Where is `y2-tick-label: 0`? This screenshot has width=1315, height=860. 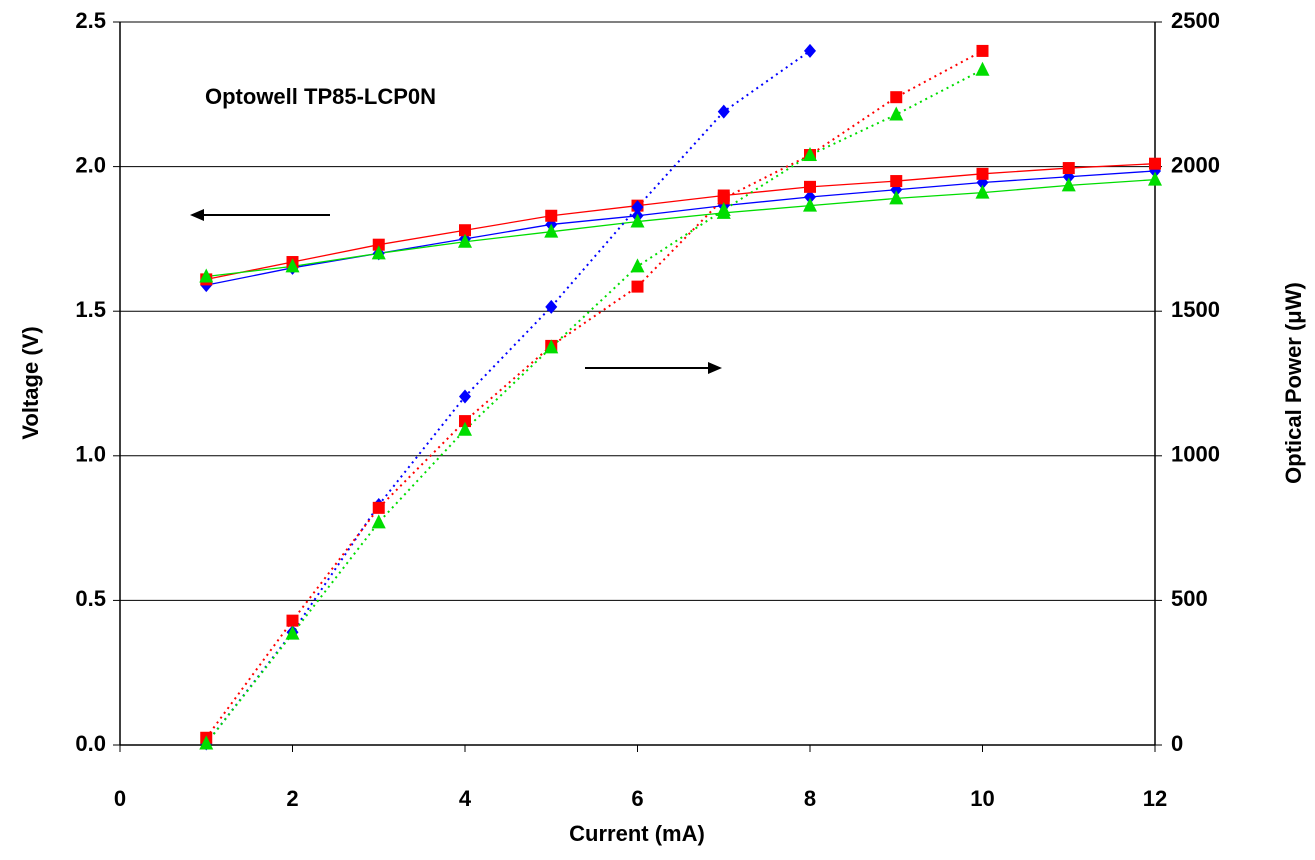
y2-tick-label: 0 is located at coordinates (1177, 743).